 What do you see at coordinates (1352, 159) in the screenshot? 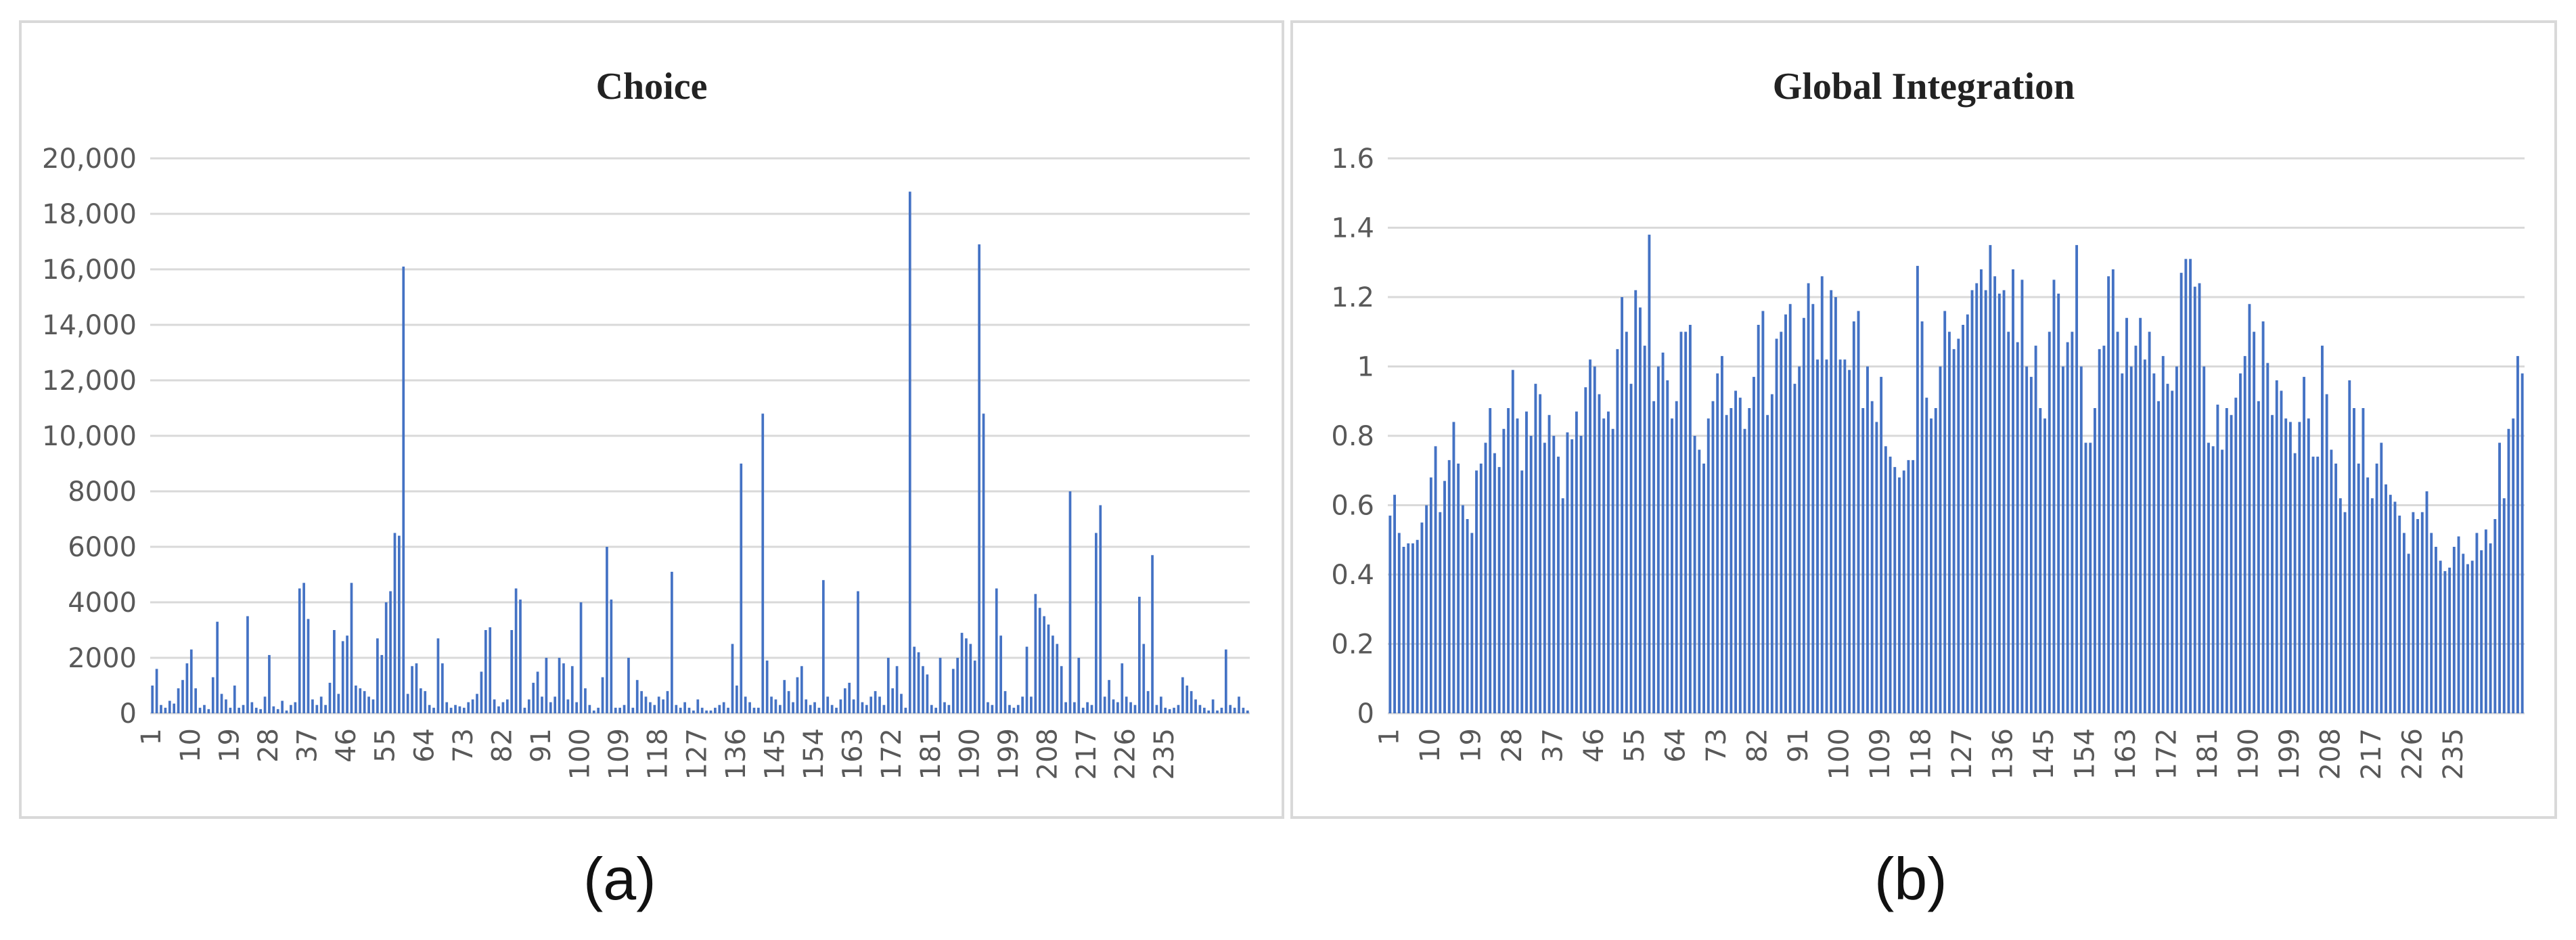
I see `y-tick-label: 1.6` at bounding box center [1352, 159].